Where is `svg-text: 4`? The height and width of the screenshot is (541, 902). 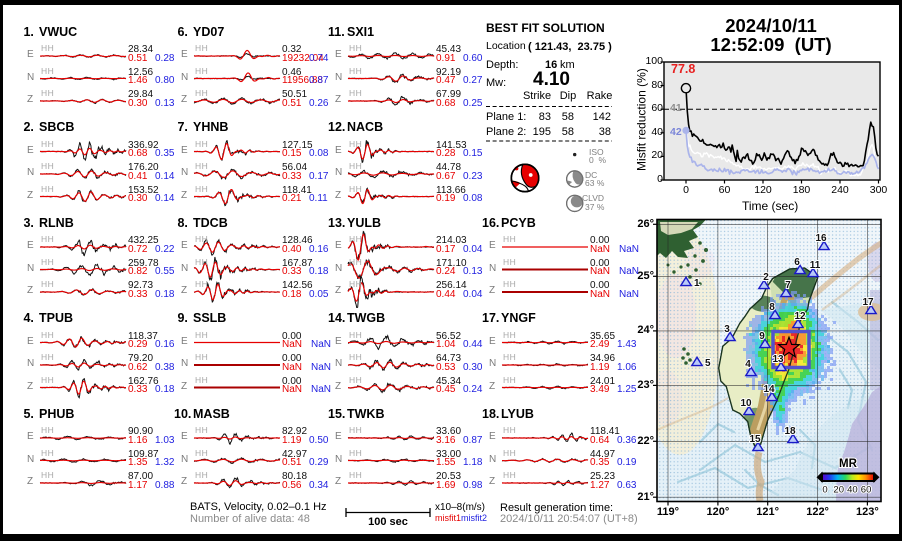 svg-text: 4 is located at coordinates (748, 364).